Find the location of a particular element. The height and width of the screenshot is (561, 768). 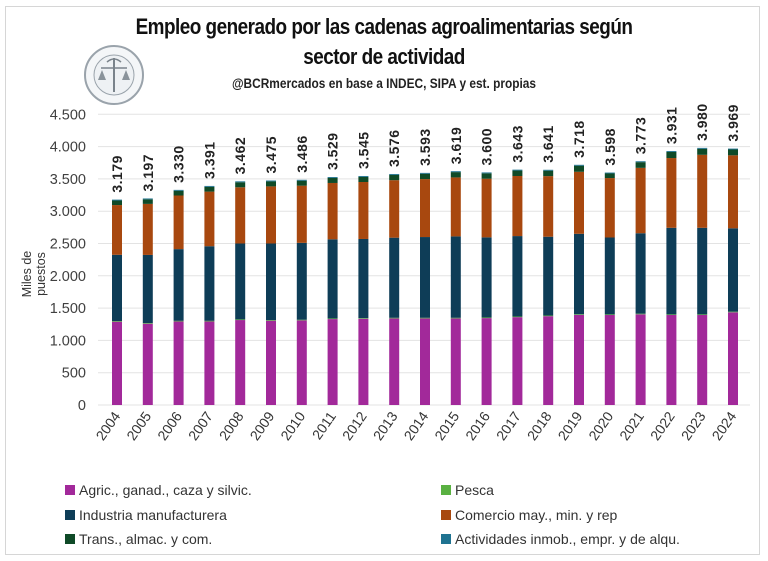

legend-label-comercio: Comercio may., min. y rep is located at coordinates (536, 514).